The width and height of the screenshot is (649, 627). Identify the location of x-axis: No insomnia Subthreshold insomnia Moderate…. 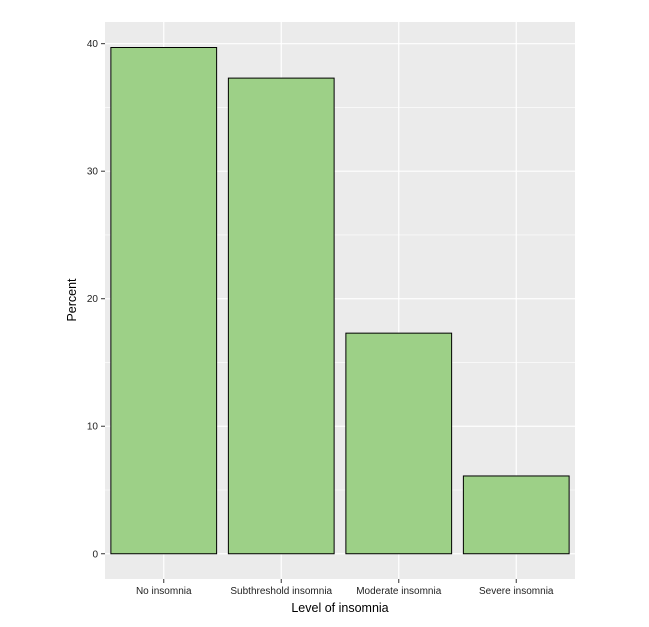
(345, 588).